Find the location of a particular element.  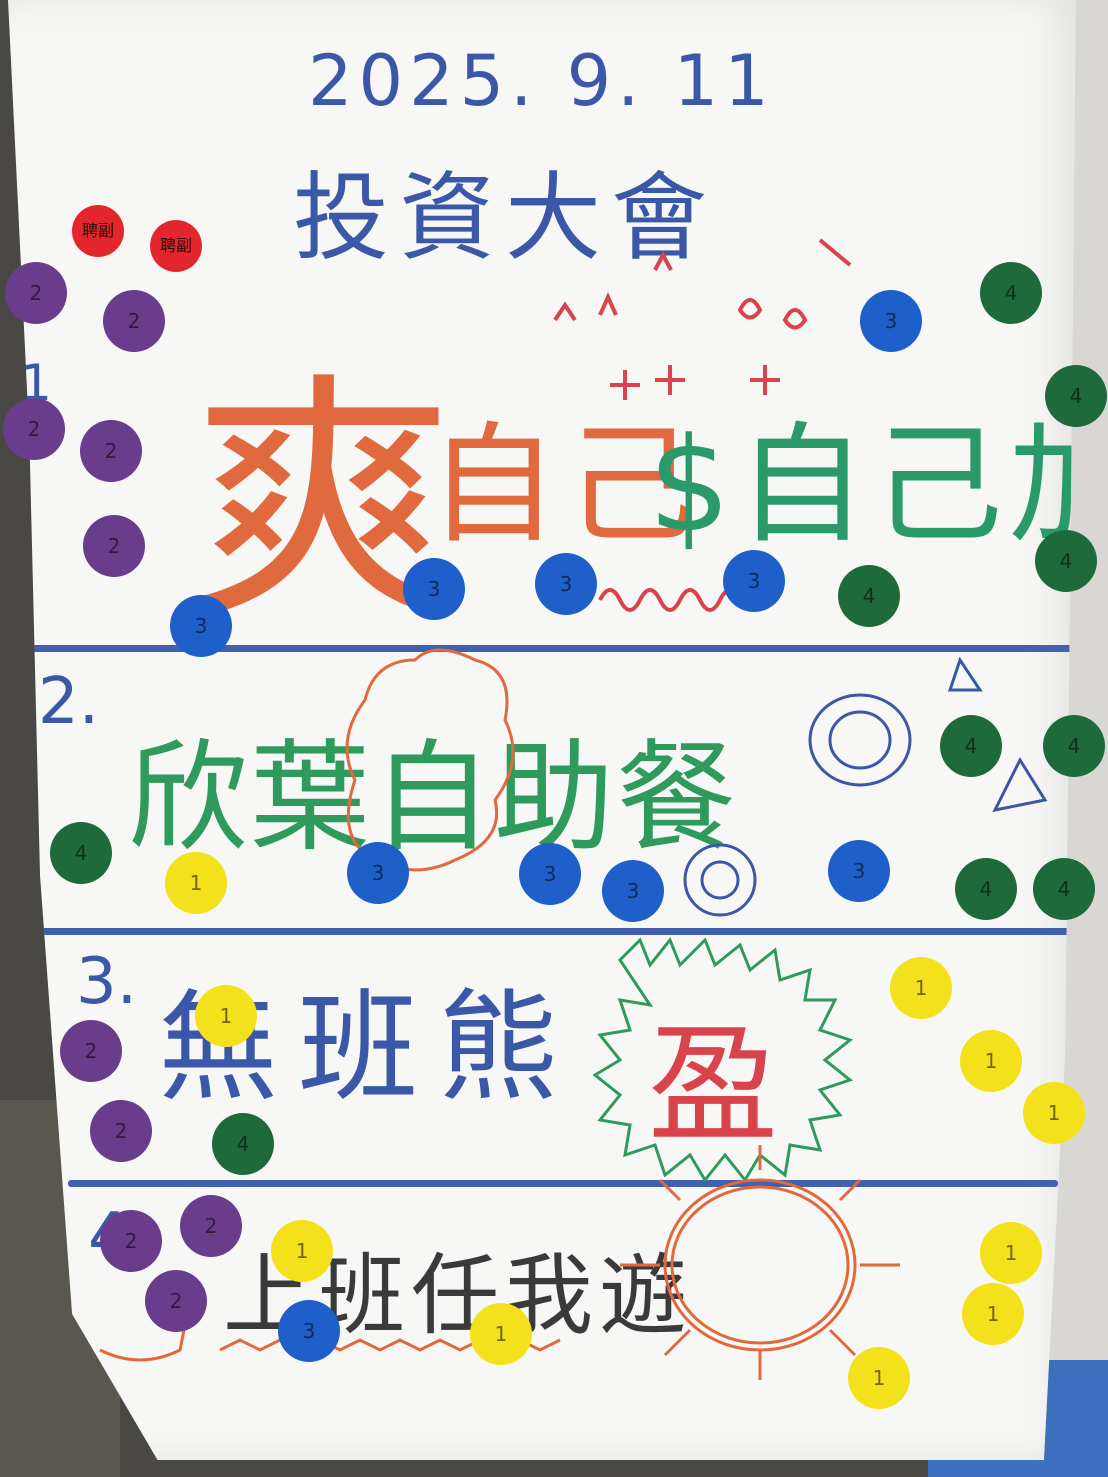

poster-date: 2025. 9. 11 is located at coordinates (541, 81).